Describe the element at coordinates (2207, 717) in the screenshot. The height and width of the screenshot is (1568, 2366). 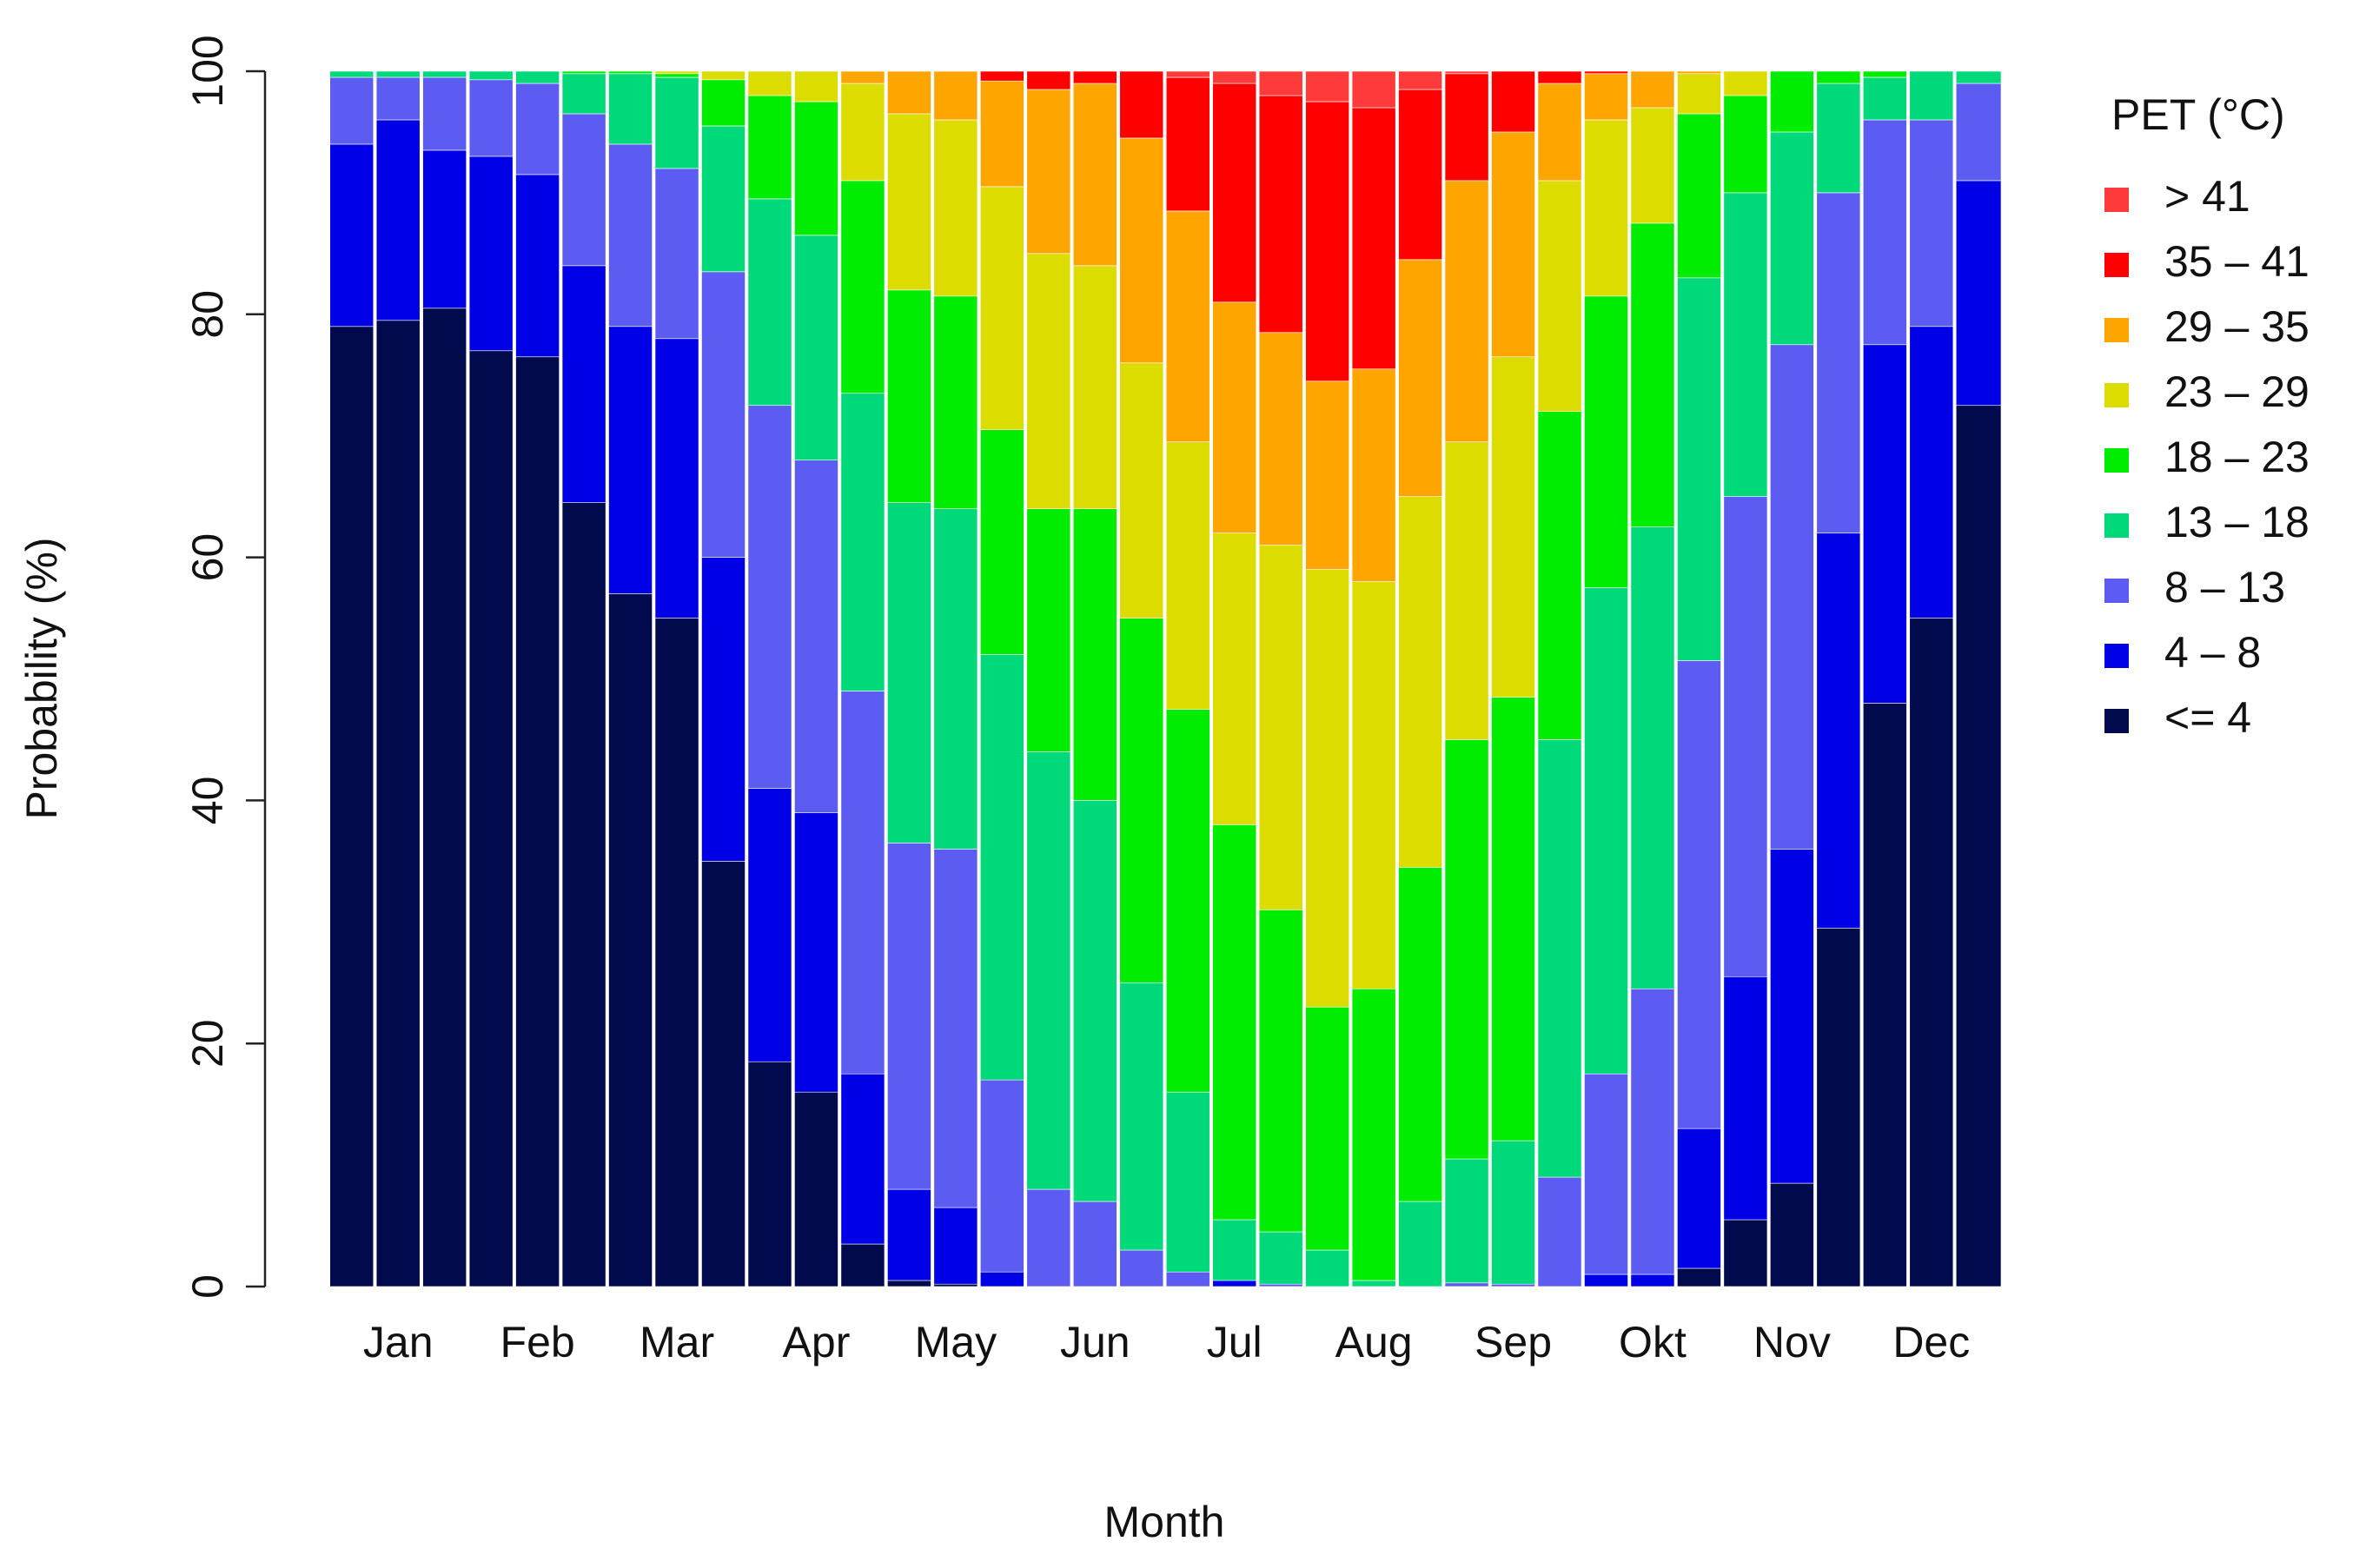
I see `legend-label: <= 4` at that location.